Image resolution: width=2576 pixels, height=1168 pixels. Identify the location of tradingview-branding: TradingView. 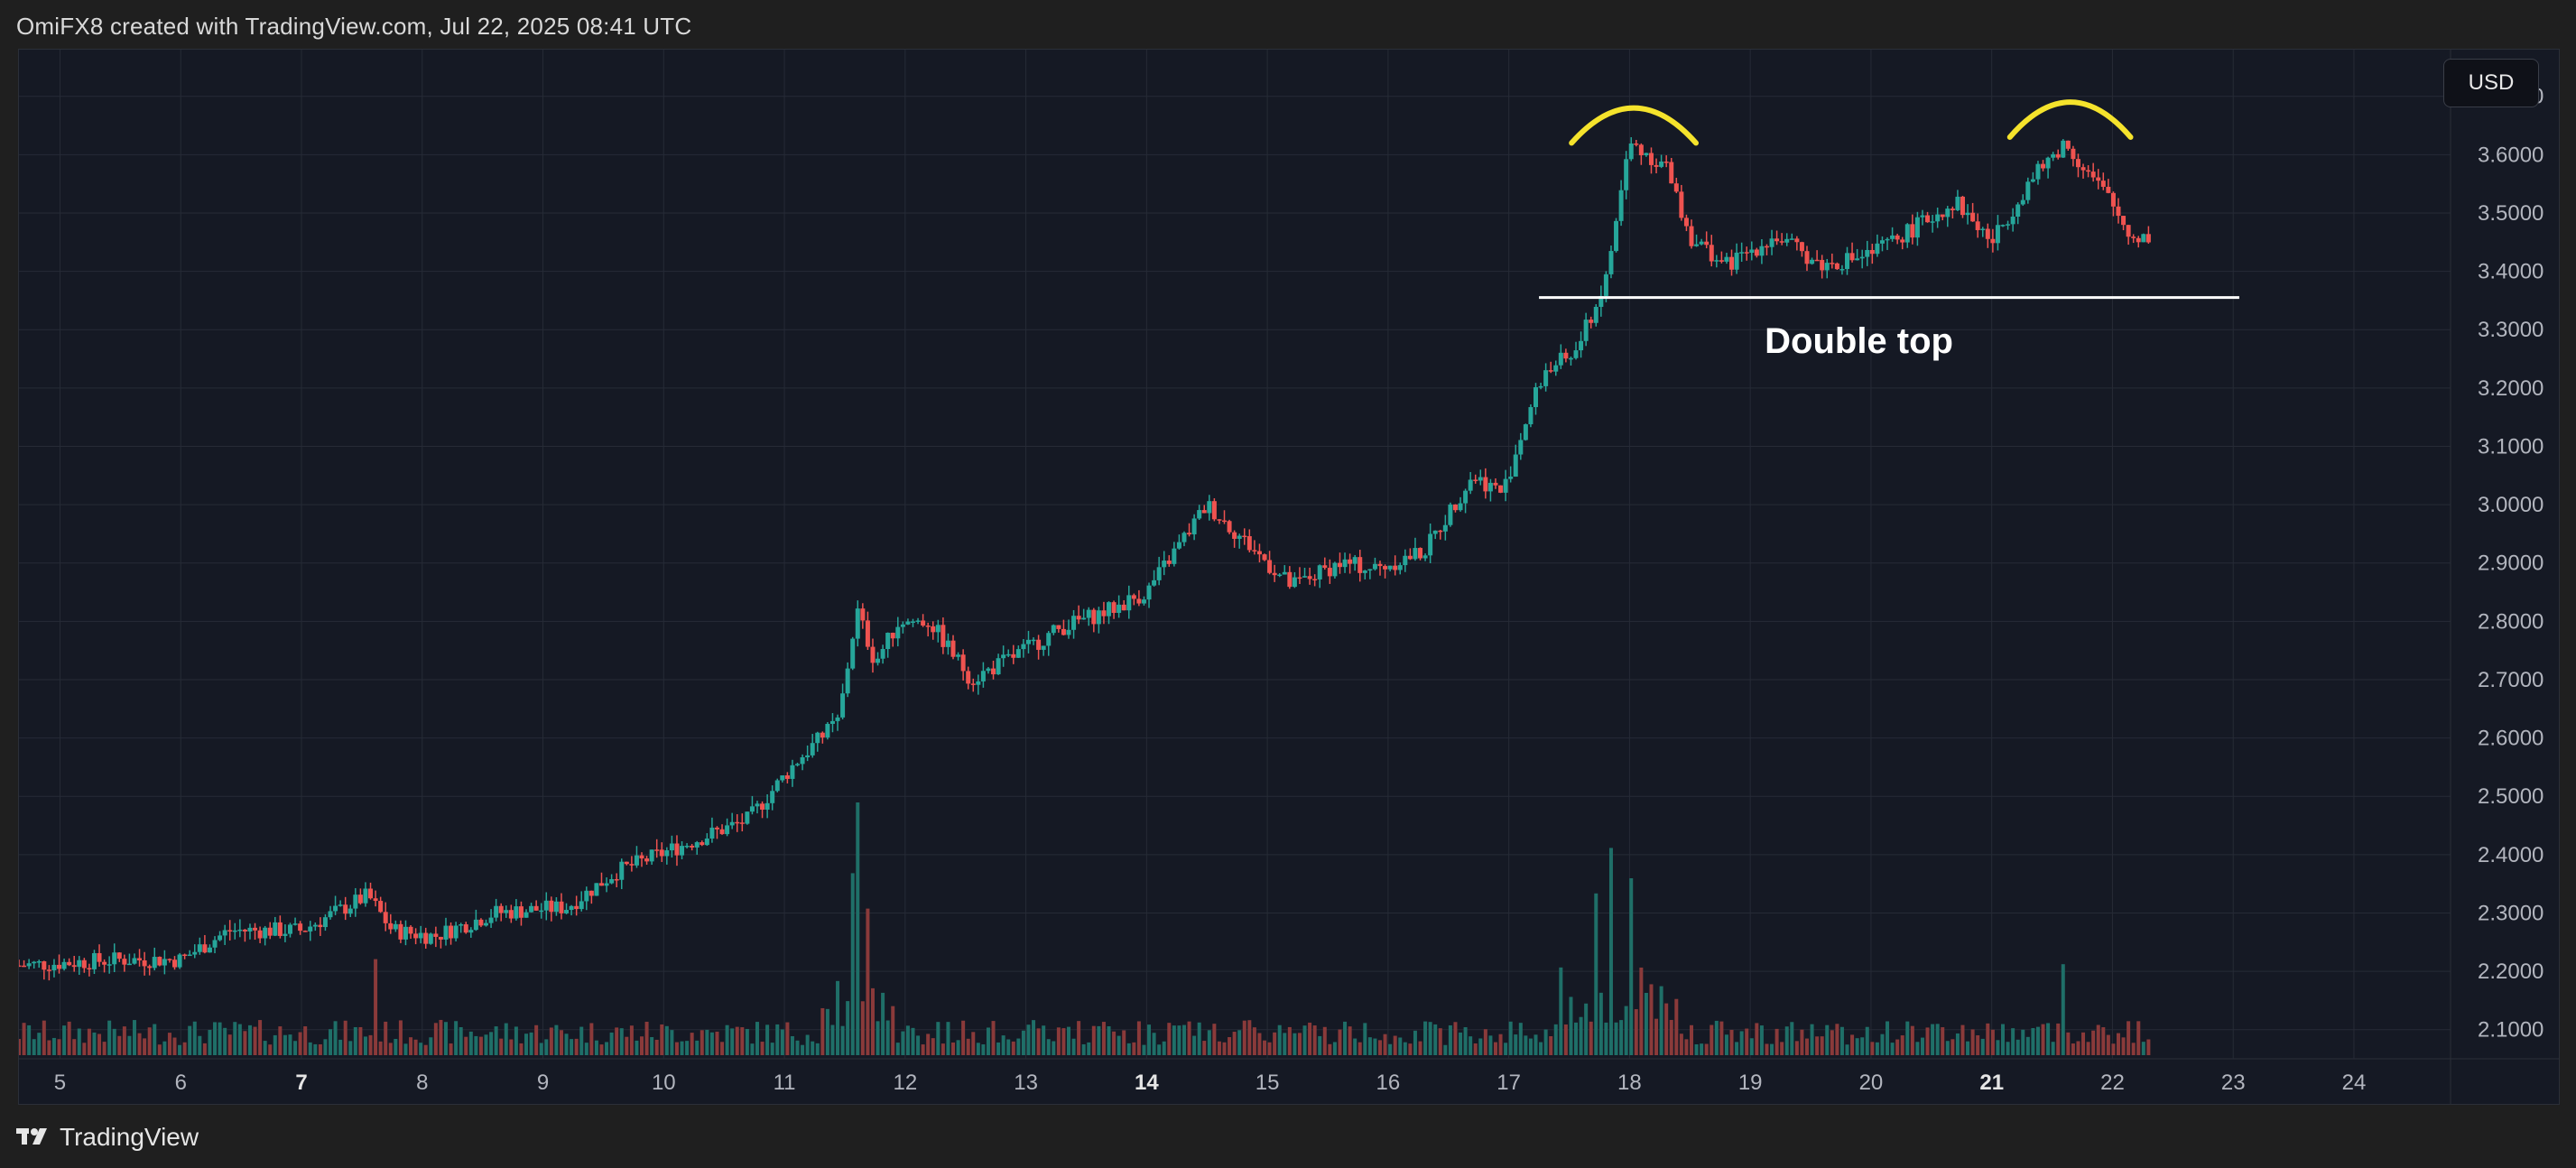
(107, 1137).